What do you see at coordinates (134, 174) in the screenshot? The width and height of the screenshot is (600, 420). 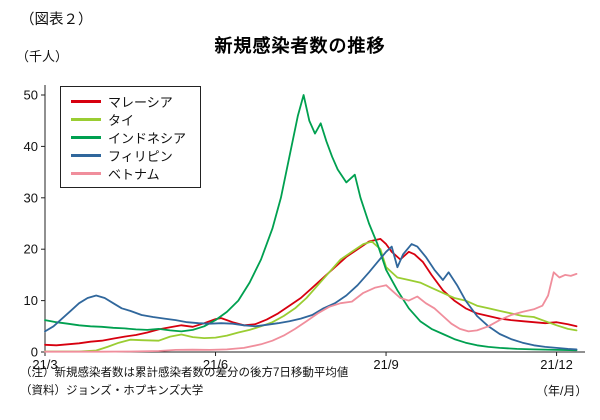 I see `legend-label-vietnam: ベトナム` at bounding box center [134, 174].